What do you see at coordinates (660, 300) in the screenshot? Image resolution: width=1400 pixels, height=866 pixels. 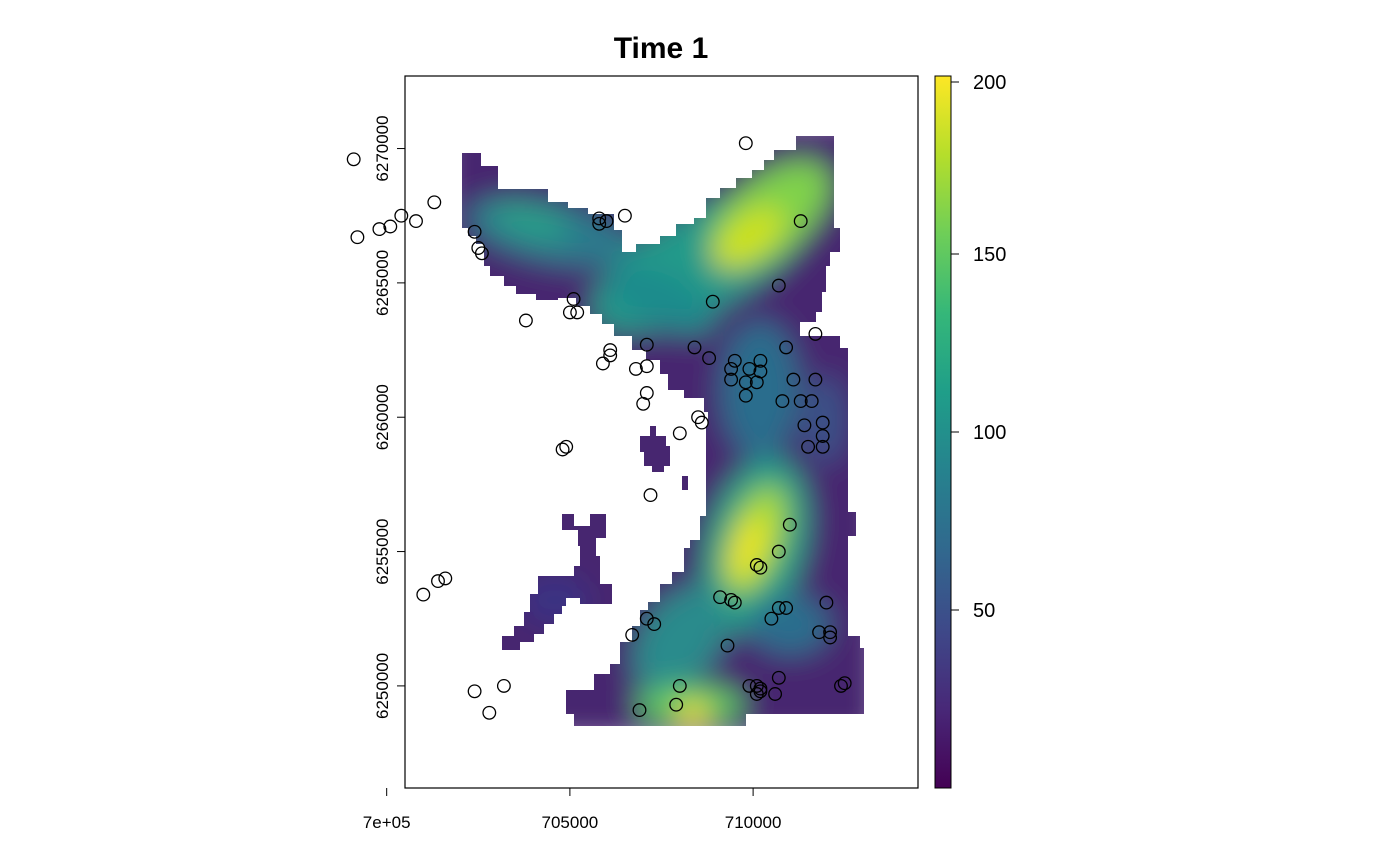 I see `raster-field-center-west` at bounding box center [660, 300].